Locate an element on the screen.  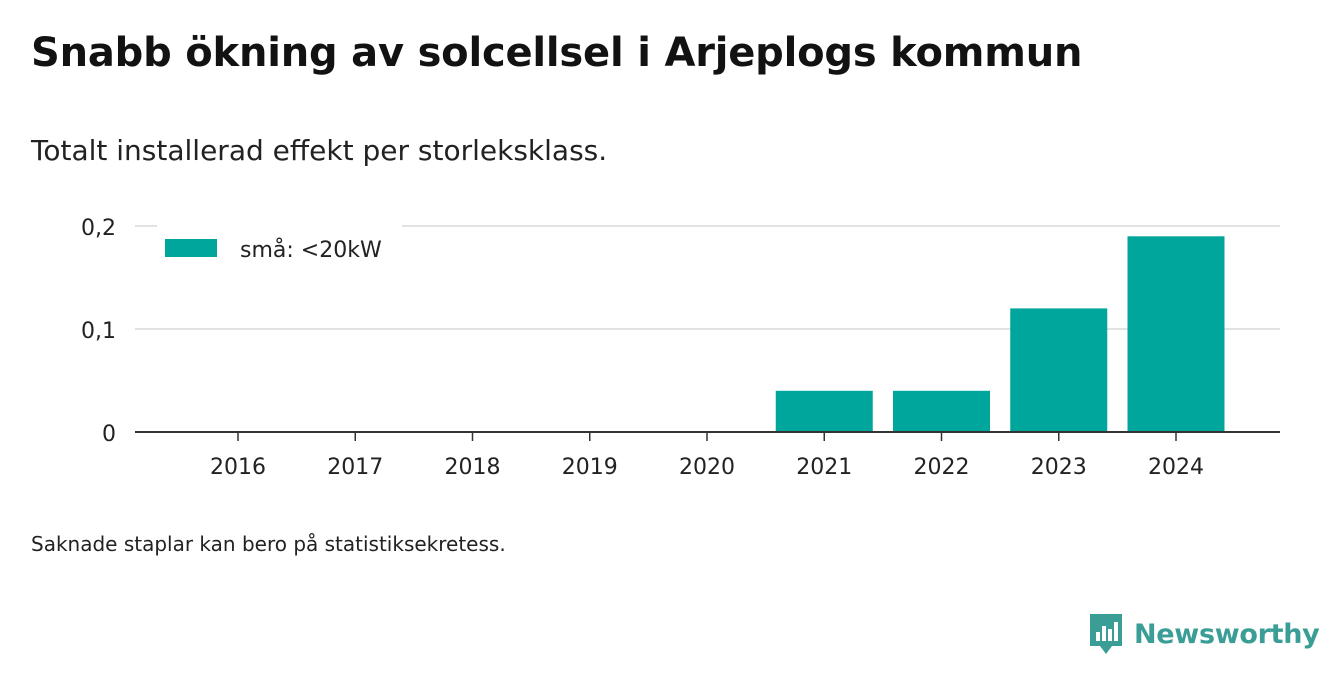
x-tick-label: 2023 is located at coordinates (1059, 467).